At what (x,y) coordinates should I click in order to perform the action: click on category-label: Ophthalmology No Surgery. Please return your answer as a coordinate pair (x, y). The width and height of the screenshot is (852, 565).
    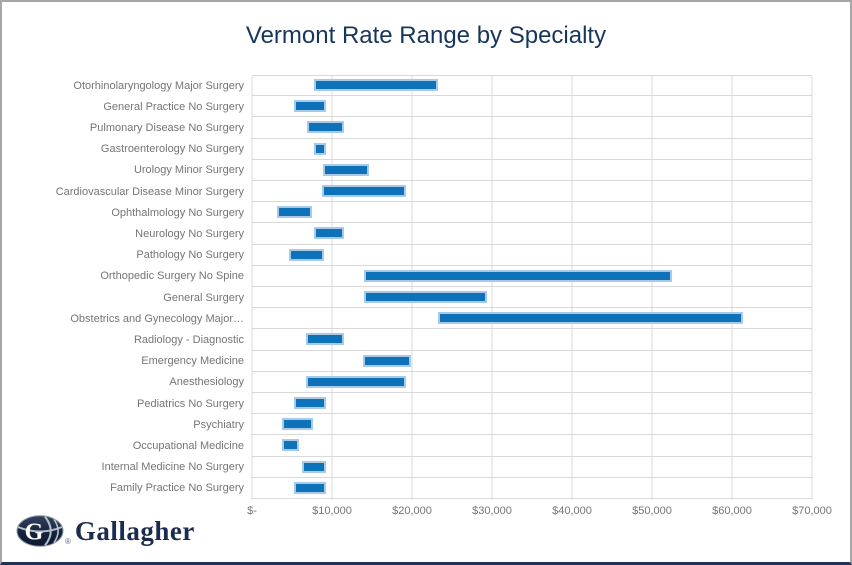
    Looking at the image, I should click on (177, 212).